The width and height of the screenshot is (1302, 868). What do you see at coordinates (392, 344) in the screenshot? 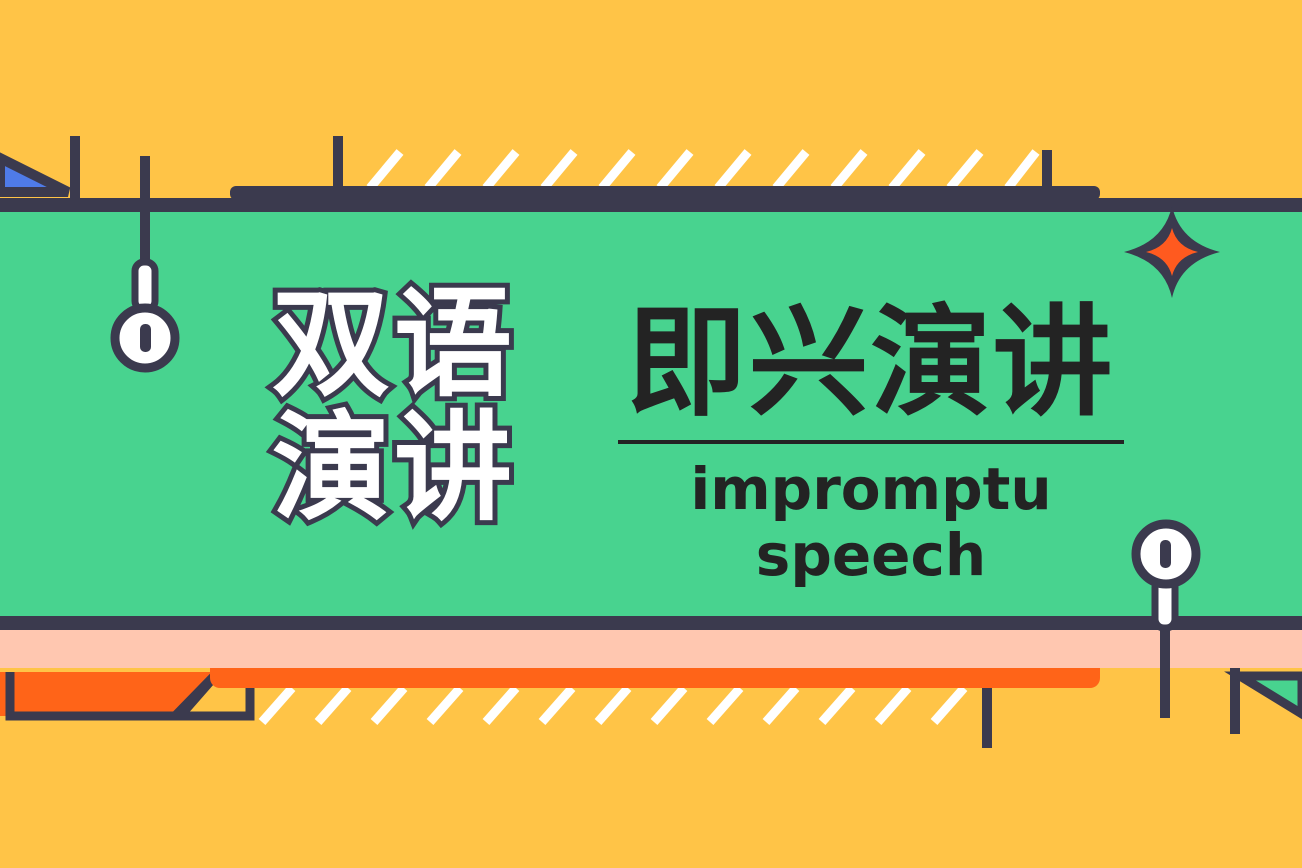
I see `title-left-line1: 双语` at bounding box center [392, 344].